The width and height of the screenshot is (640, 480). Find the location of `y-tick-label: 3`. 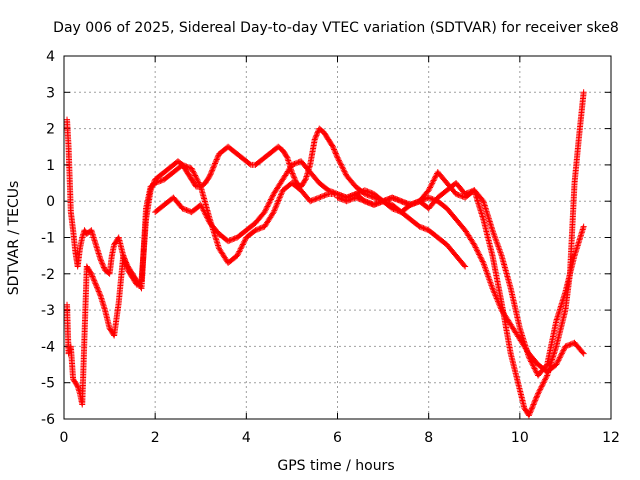

y-tick-label: 3 is located at coordinates (50, 93).